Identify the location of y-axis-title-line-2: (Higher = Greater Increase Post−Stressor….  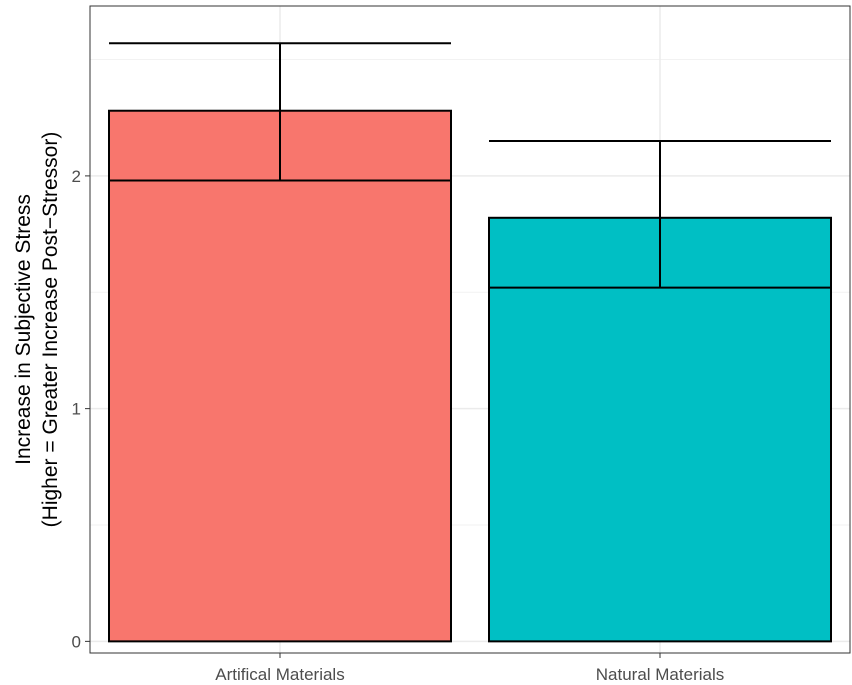
(50, 330).